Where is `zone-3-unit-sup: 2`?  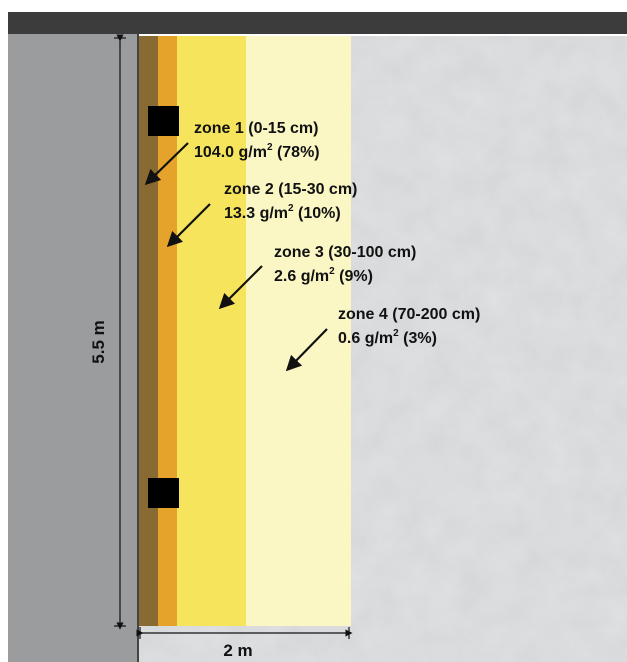
zone-3-unit-sup: 2 is located at coordinates (332, 271).